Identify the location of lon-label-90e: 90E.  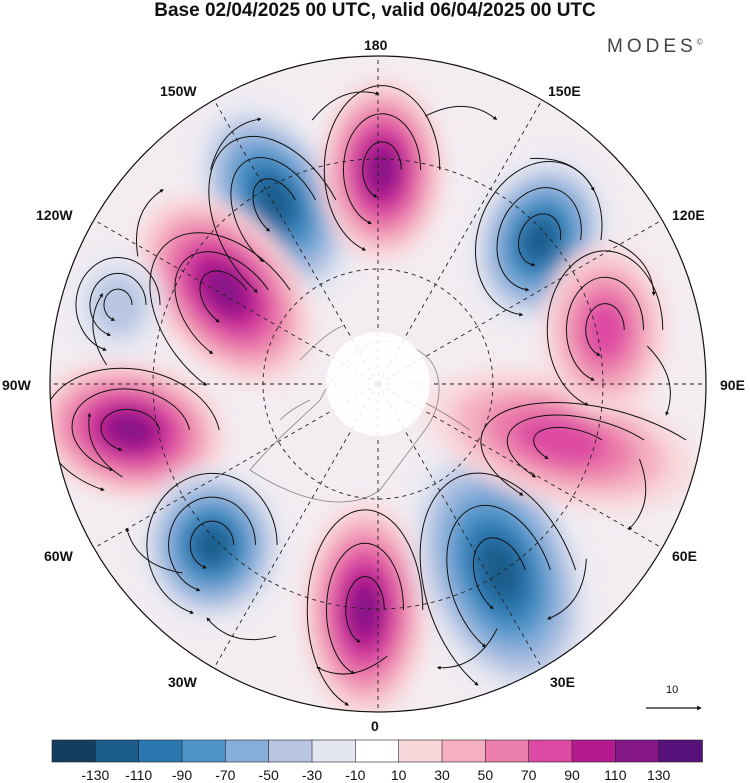
(732, 385).